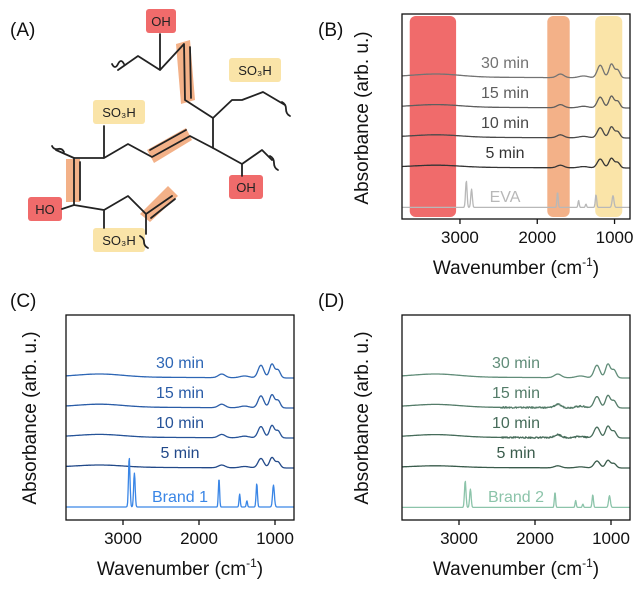 The image size is (634, 591). I want to click on series-label: Brand 1, so click(180, 497).